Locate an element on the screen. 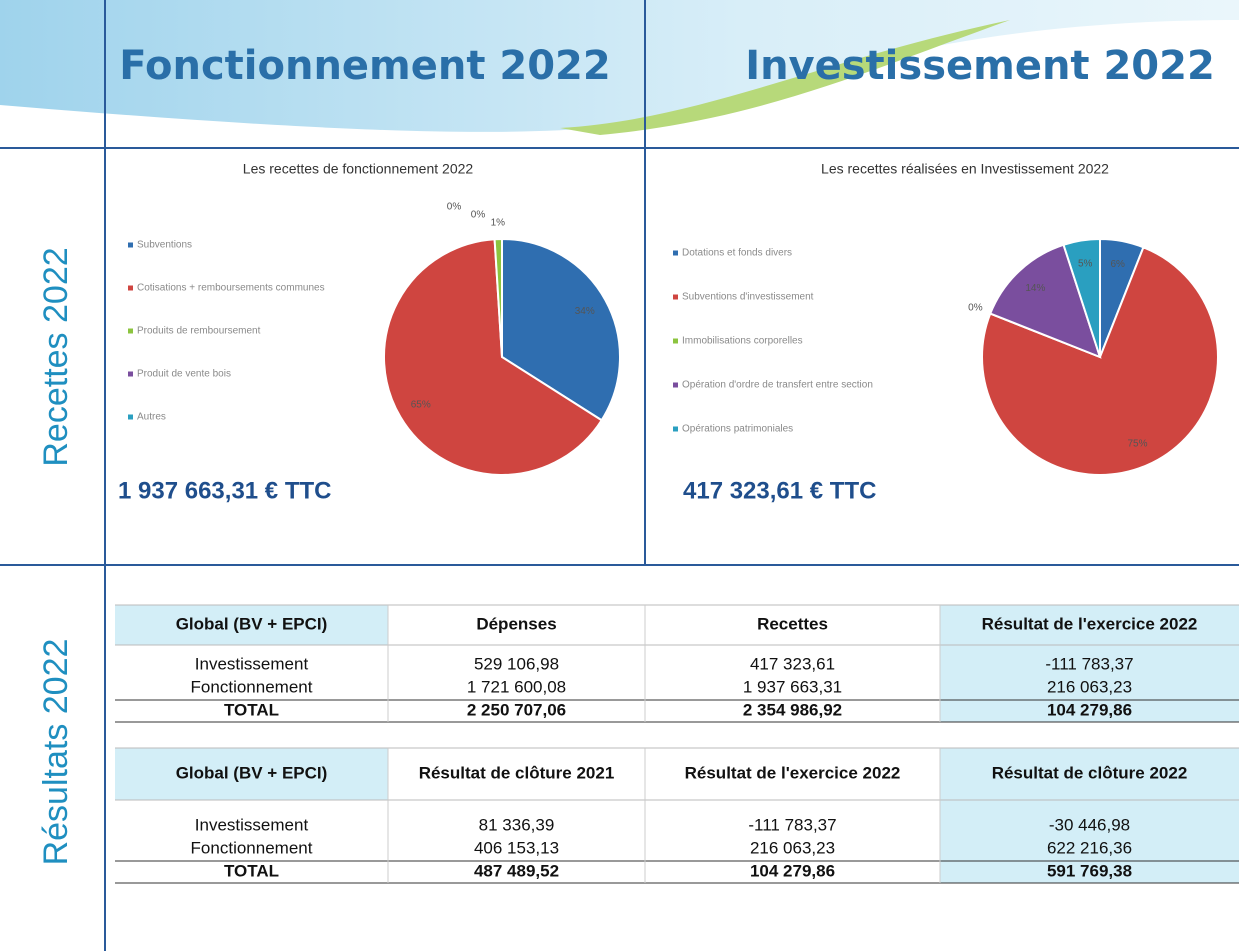  header-accent is located at coordinates (785, 77).